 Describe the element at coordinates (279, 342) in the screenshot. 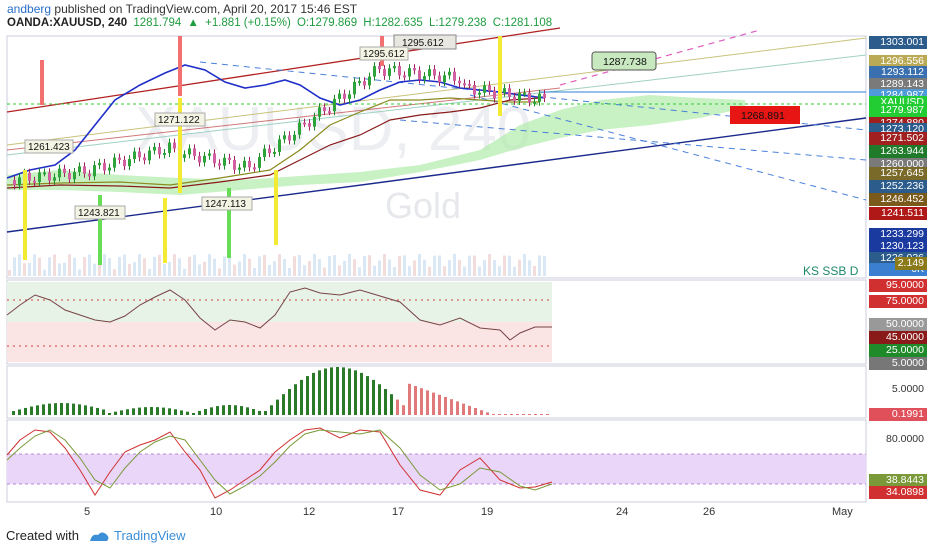

I see `rsi-lower-zone` at that location.